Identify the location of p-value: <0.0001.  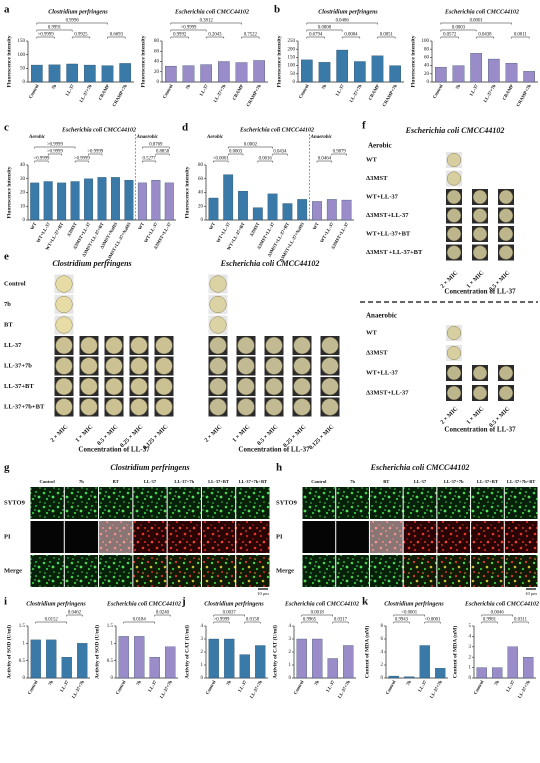
(221, 159).